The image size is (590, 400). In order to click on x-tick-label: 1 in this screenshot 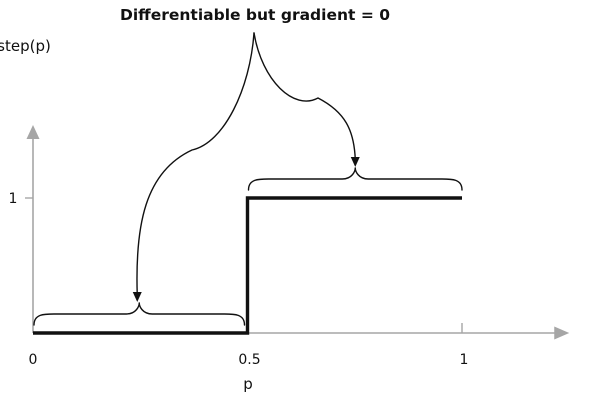, I will do `click(464, 360)`.